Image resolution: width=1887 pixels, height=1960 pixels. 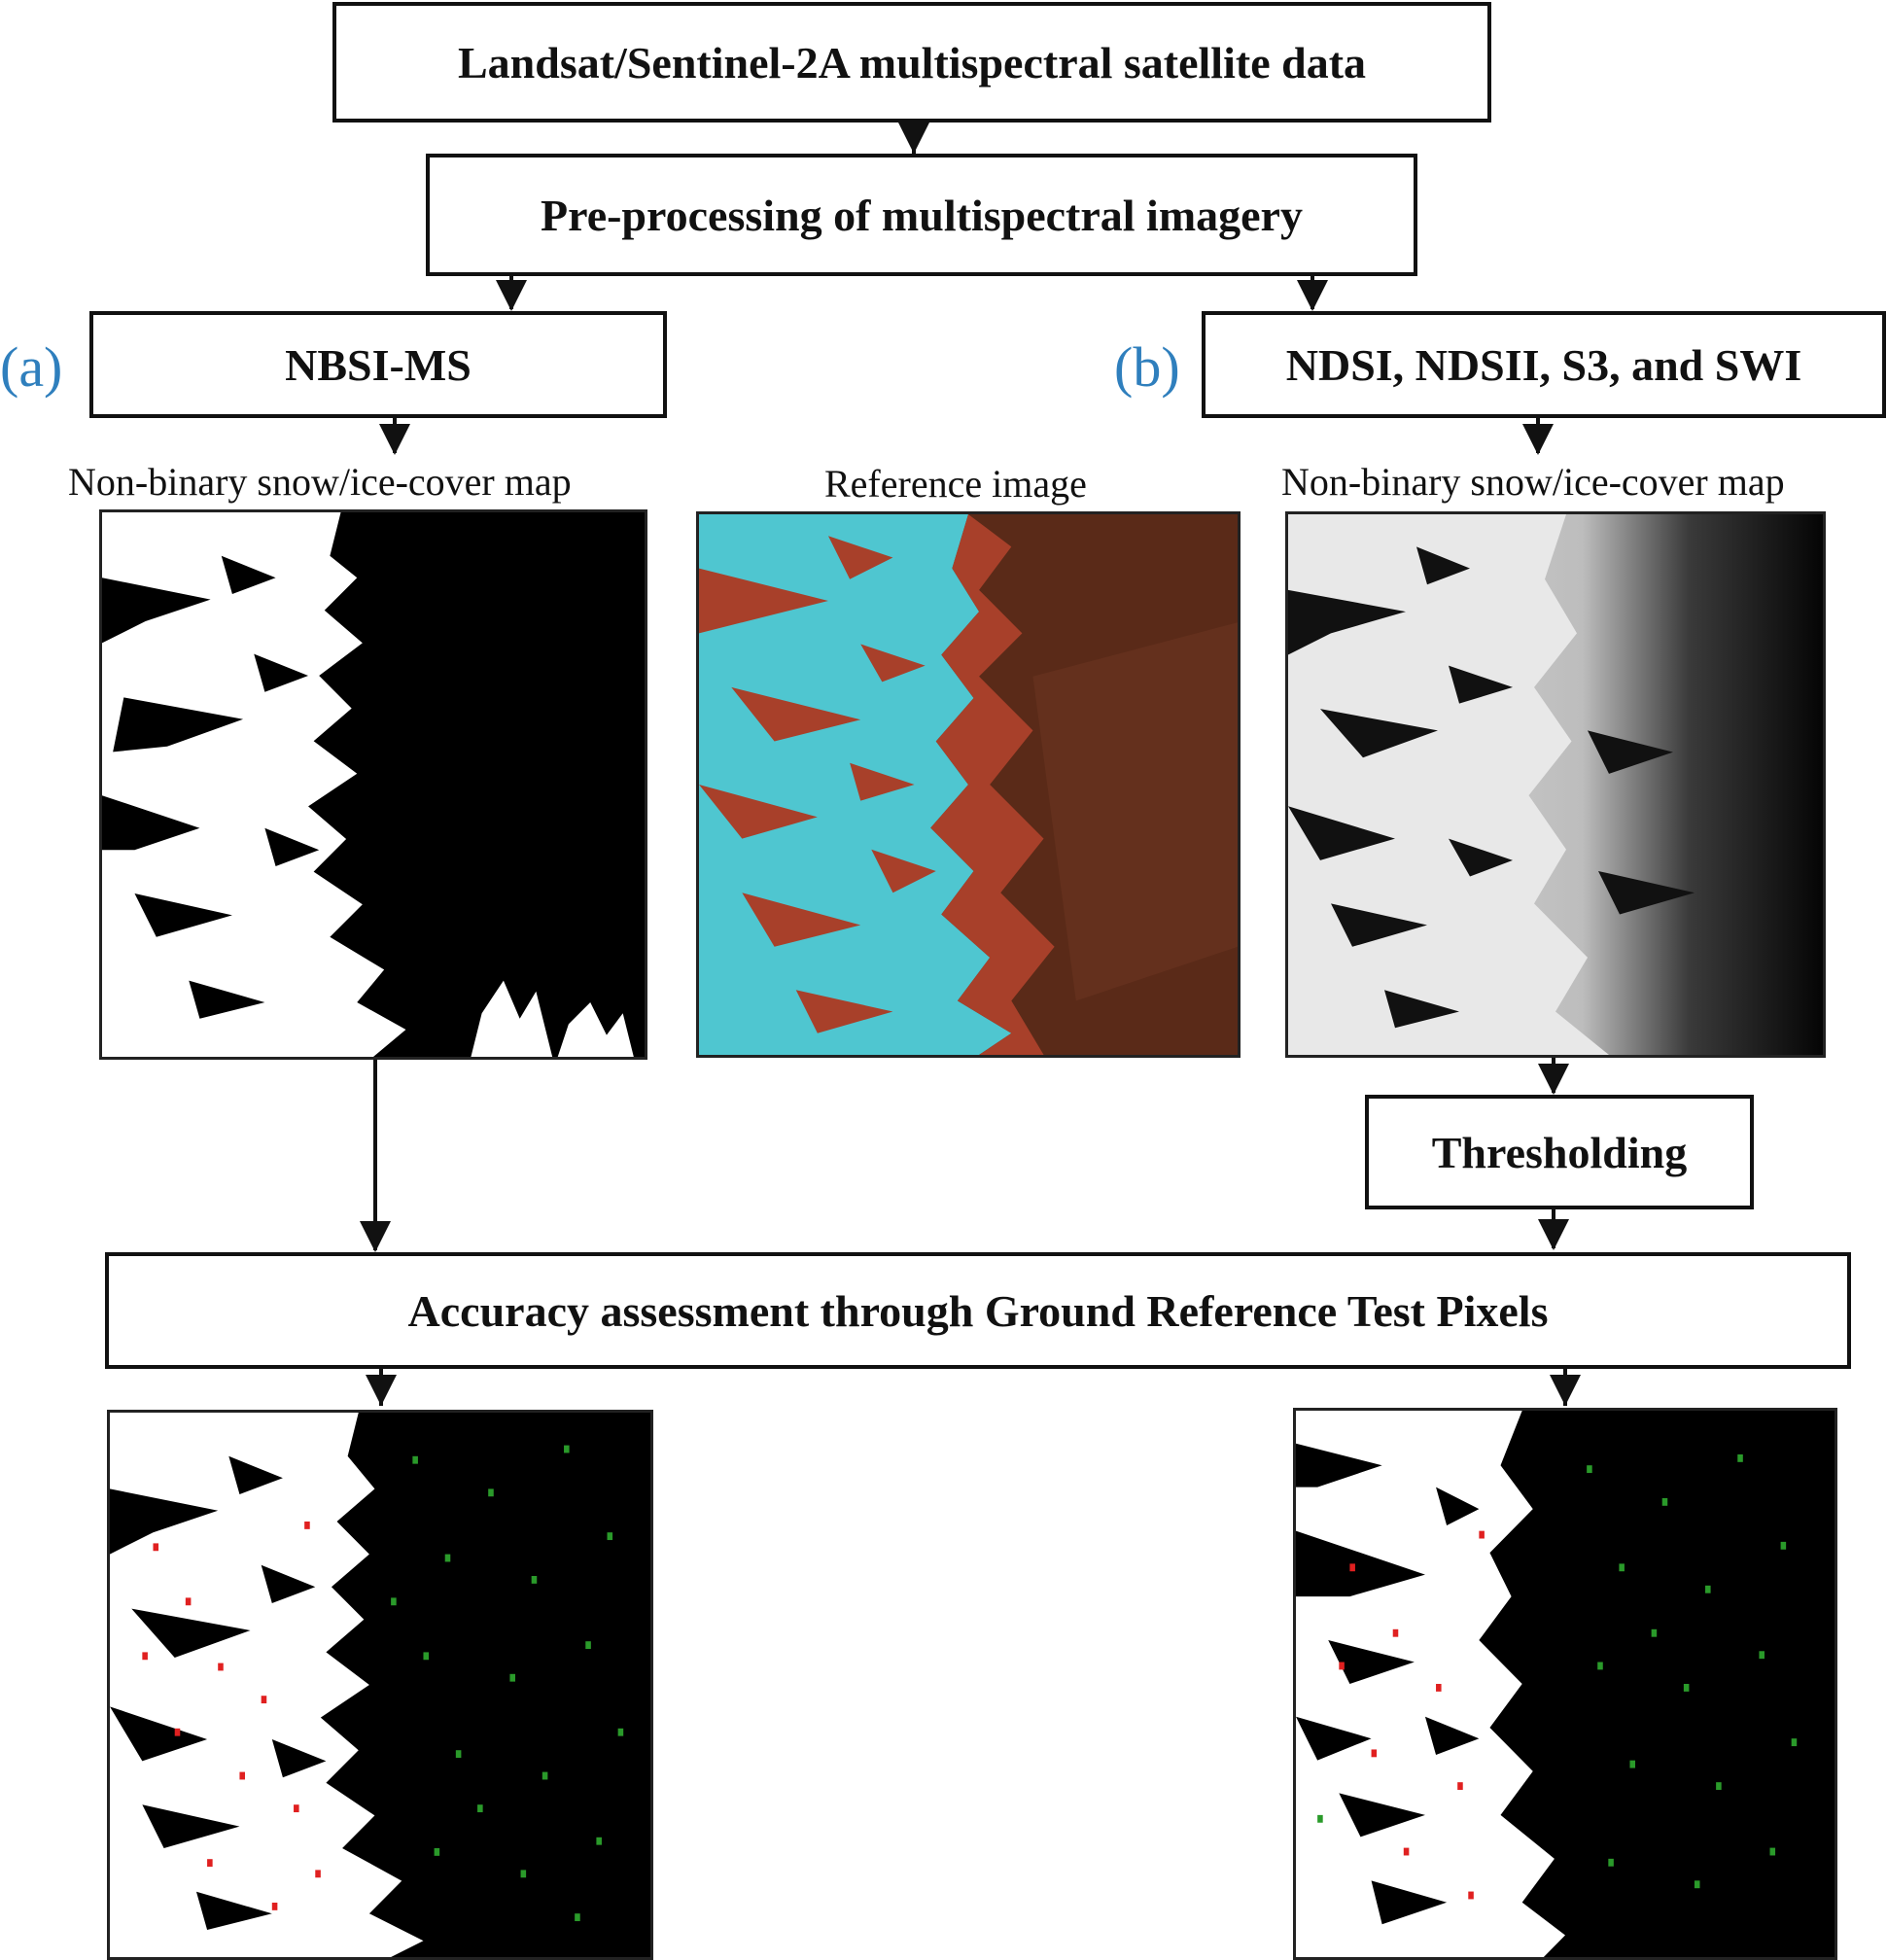 I want to click on method-b-box: NDSI, NDSII, S3, and SWI, so click(x=1544, y=364).